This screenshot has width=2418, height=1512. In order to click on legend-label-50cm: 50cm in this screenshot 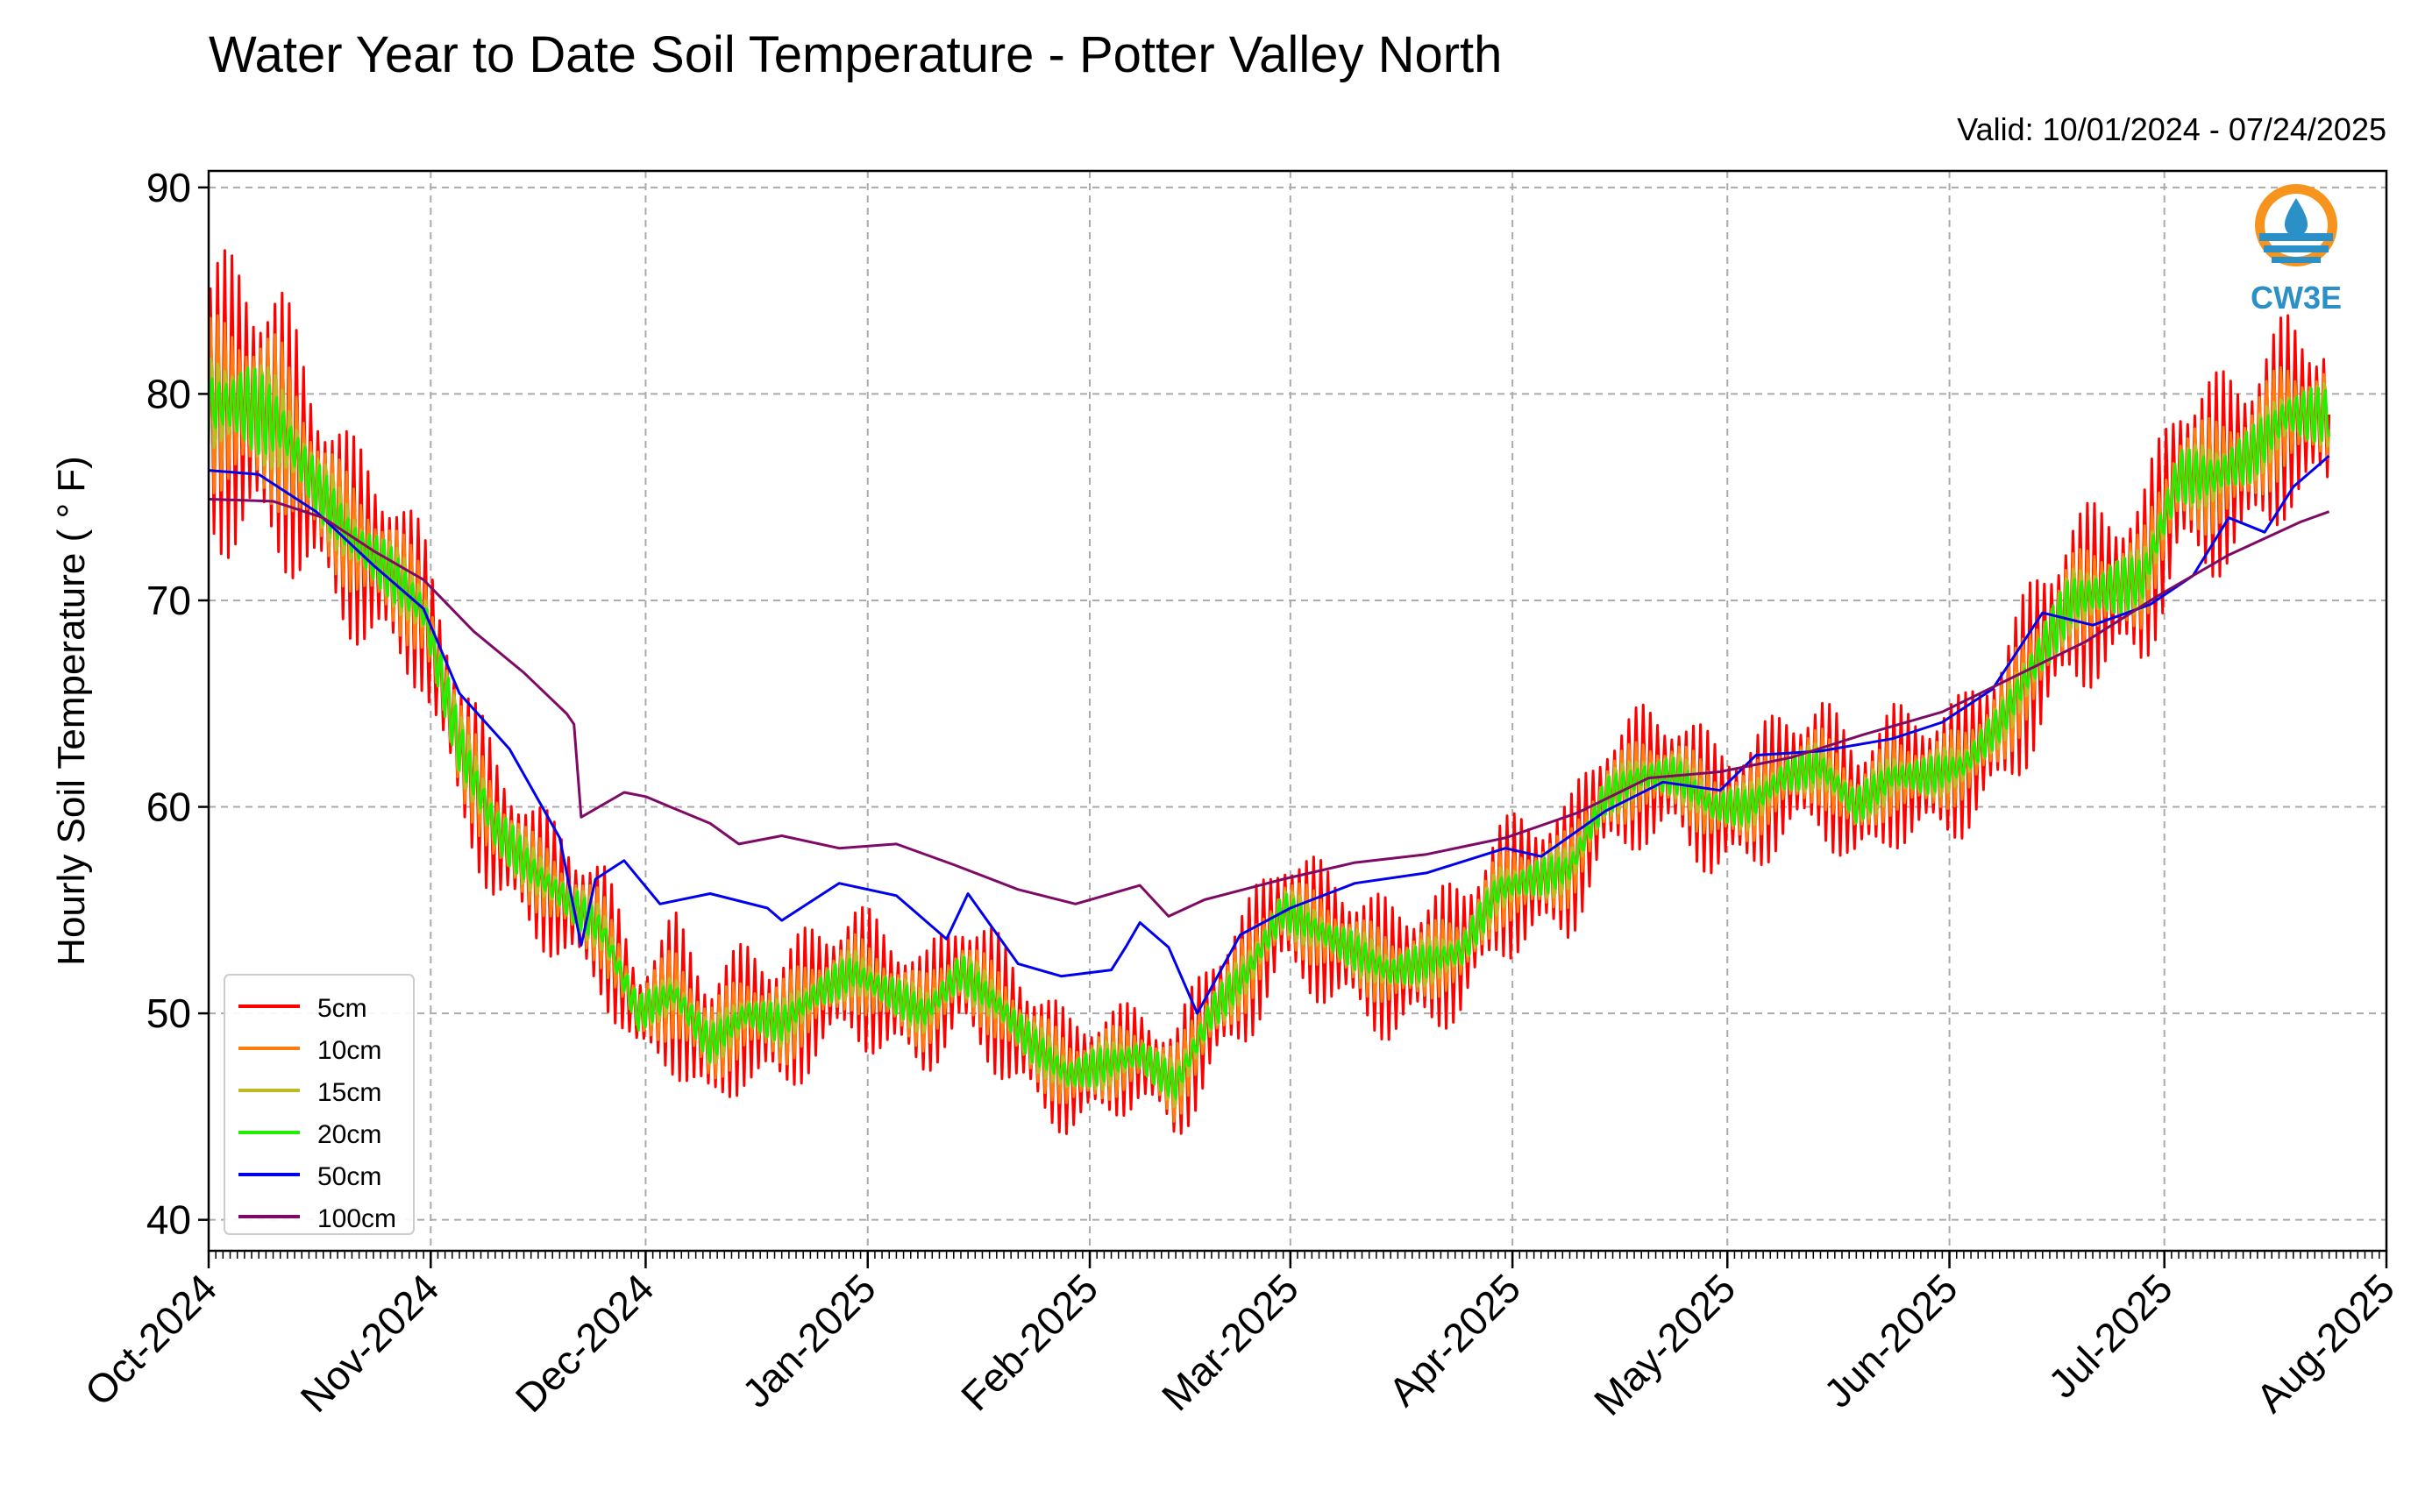, I will do `click(349, 1176)`.